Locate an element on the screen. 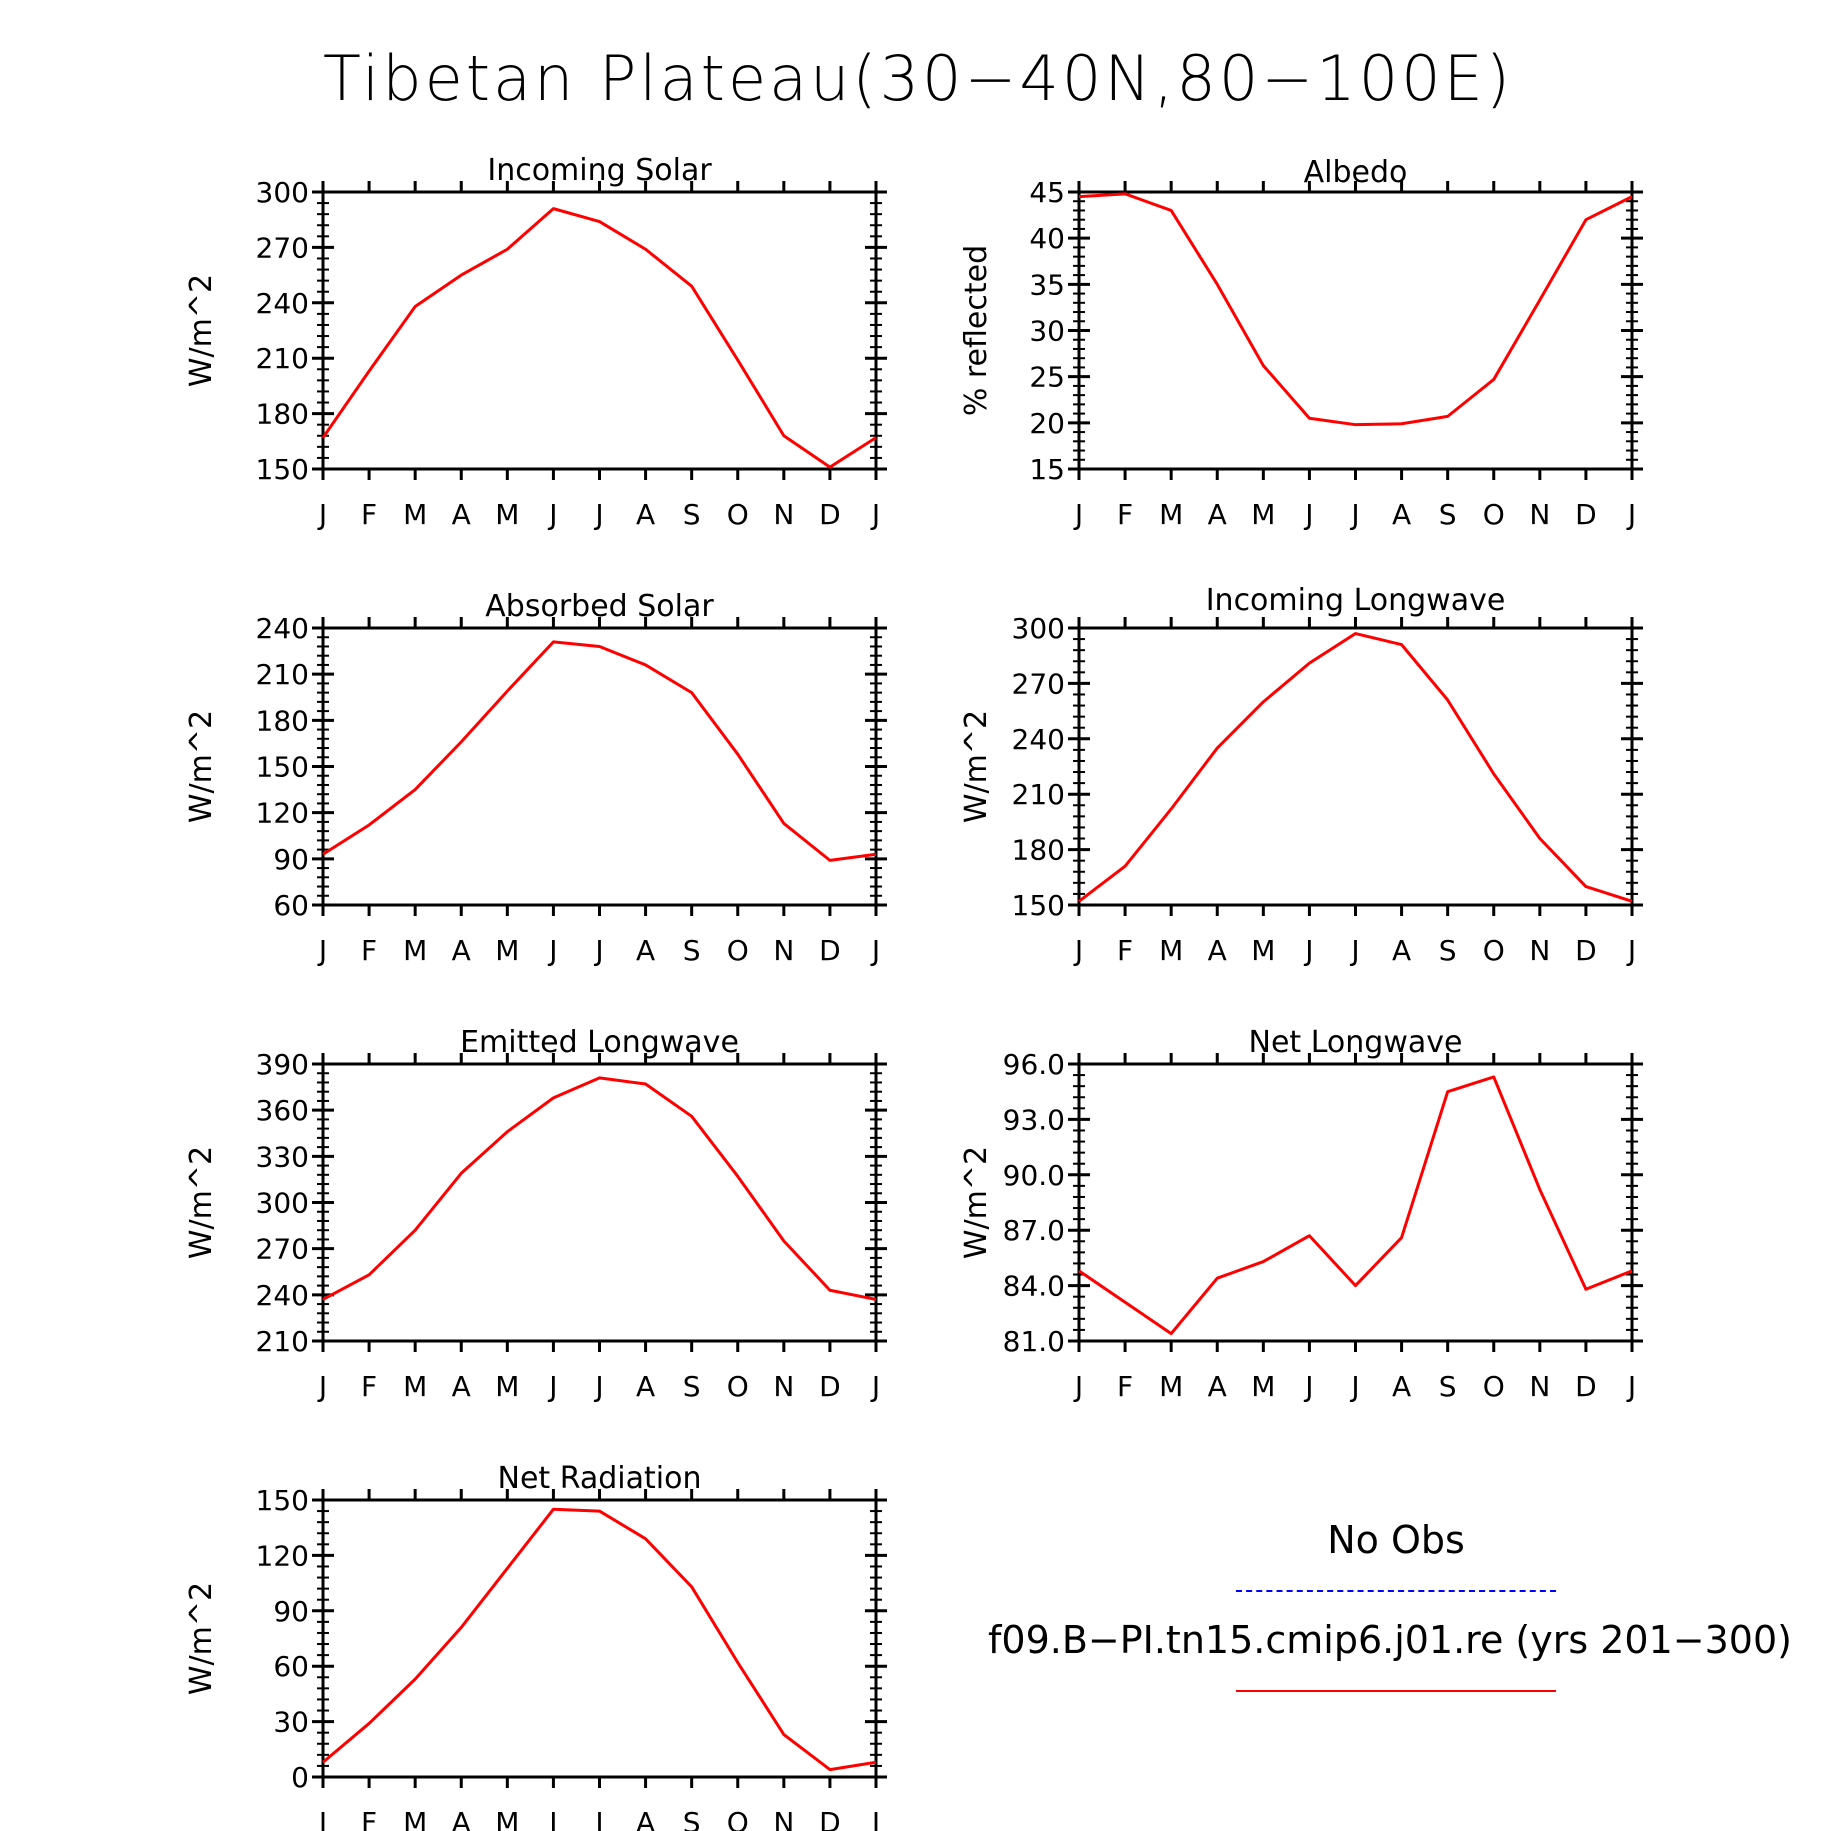 Image resolution: width=1836 pixels, height=1831 pixels. panel-title: Emitted Longwave is located at coordinates (599, 1042).